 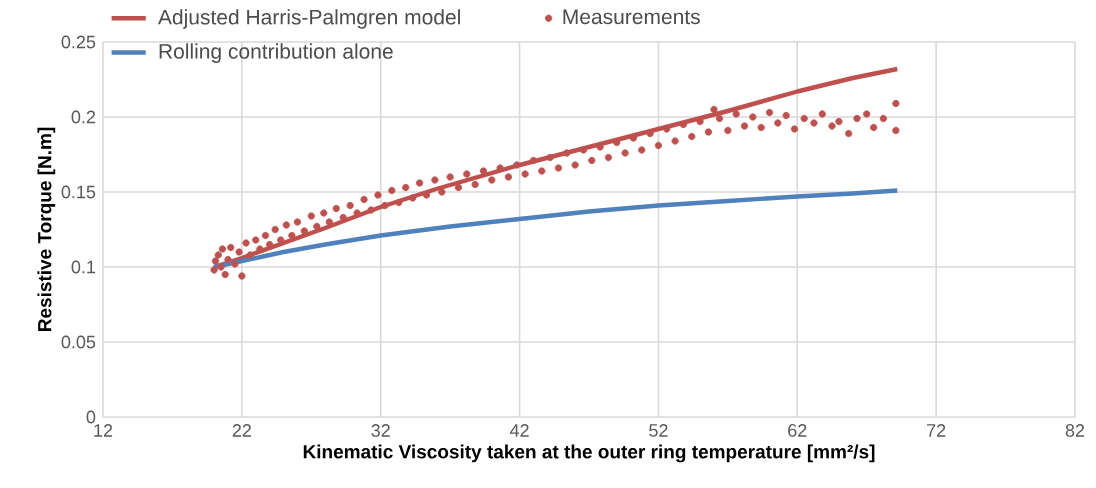 I want to click on legend-label: Measurements, so click(x=631, y=17).